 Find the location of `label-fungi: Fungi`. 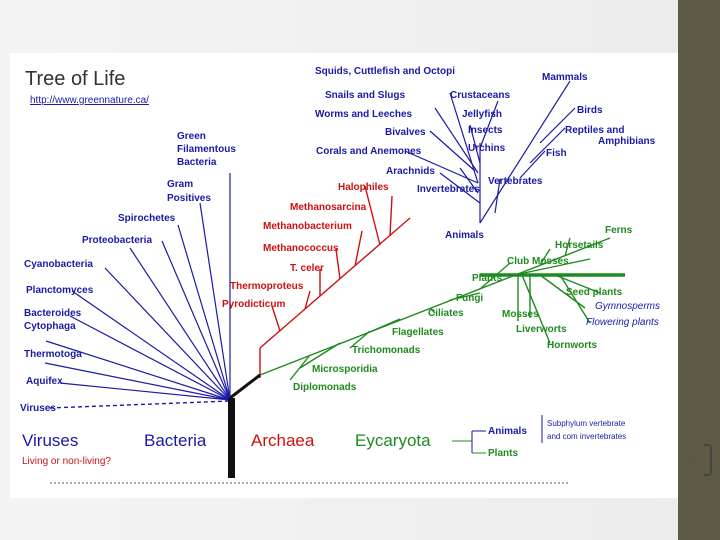

label-fungi: Fungi is located at coordinates (469, 298).